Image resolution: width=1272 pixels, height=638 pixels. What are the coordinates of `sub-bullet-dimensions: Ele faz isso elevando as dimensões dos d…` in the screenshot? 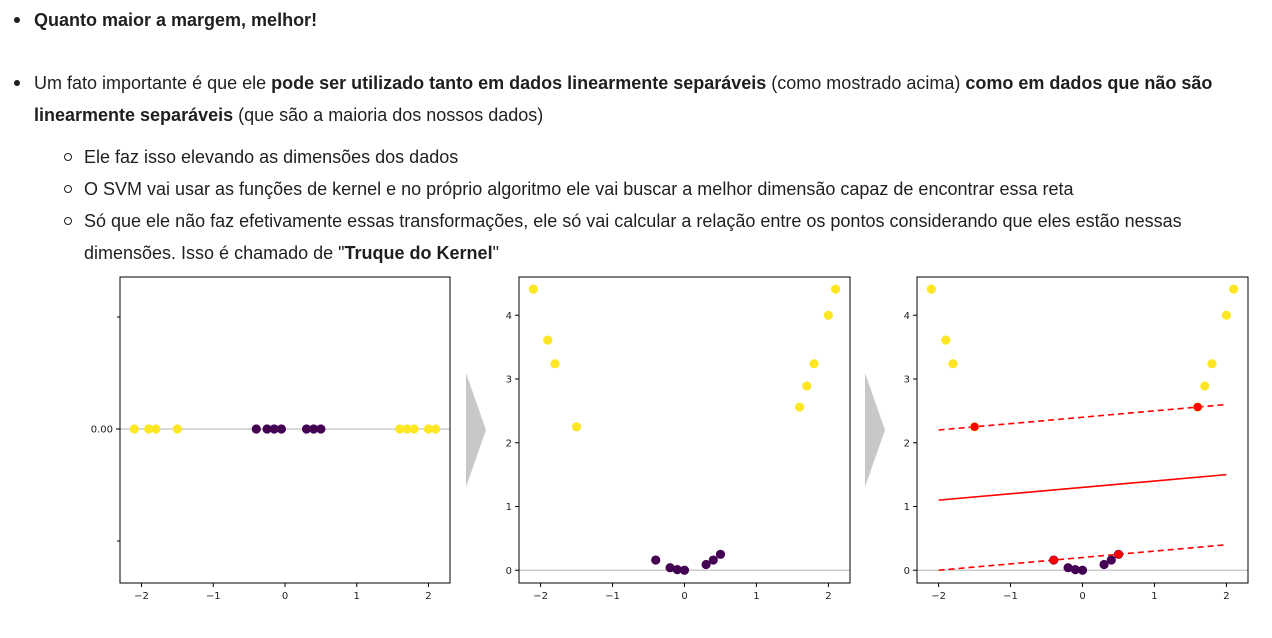 It's located at (654, 157).